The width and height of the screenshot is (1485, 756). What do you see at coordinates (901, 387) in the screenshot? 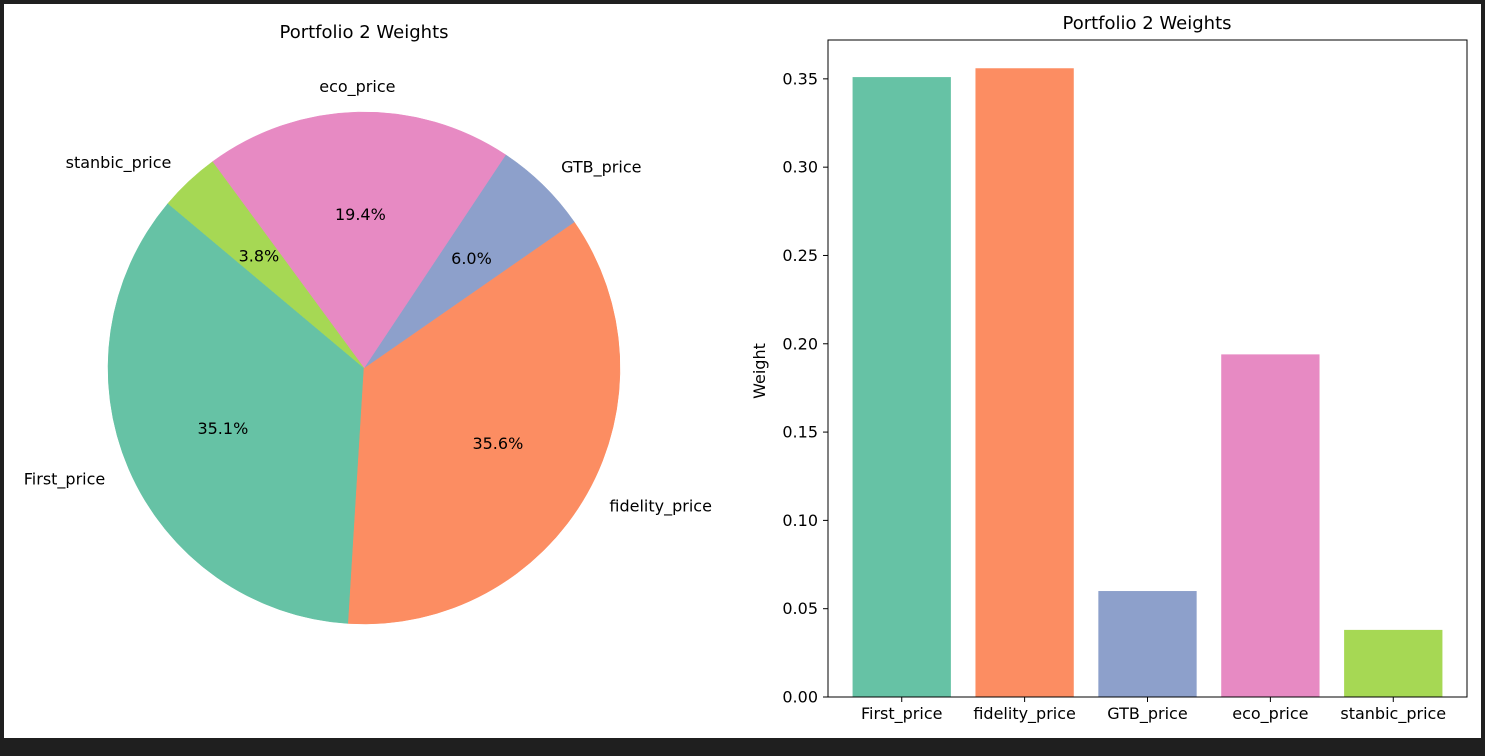
I see `bar-first-price` at bounding box center [901, 387].